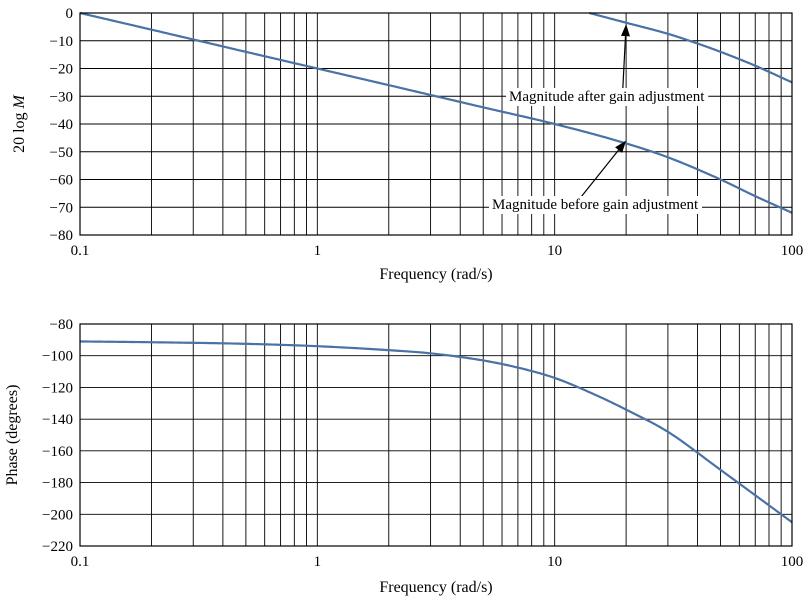  What do you see at coordinates (792, 562) in the screenshot?
I see `phase-x-tick-label: 100` at bounding box center [792, 562].